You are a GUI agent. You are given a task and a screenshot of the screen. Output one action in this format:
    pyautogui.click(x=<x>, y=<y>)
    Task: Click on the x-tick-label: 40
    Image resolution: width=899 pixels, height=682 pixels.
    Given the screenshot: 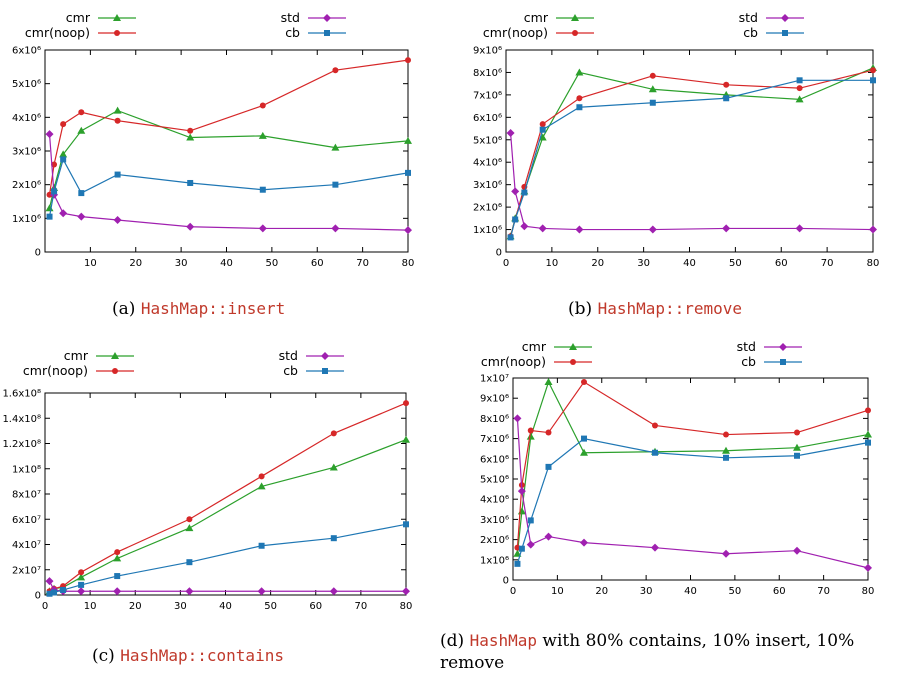 What is the action you would take?
    pyautogui.click(x=226, y=263)
    